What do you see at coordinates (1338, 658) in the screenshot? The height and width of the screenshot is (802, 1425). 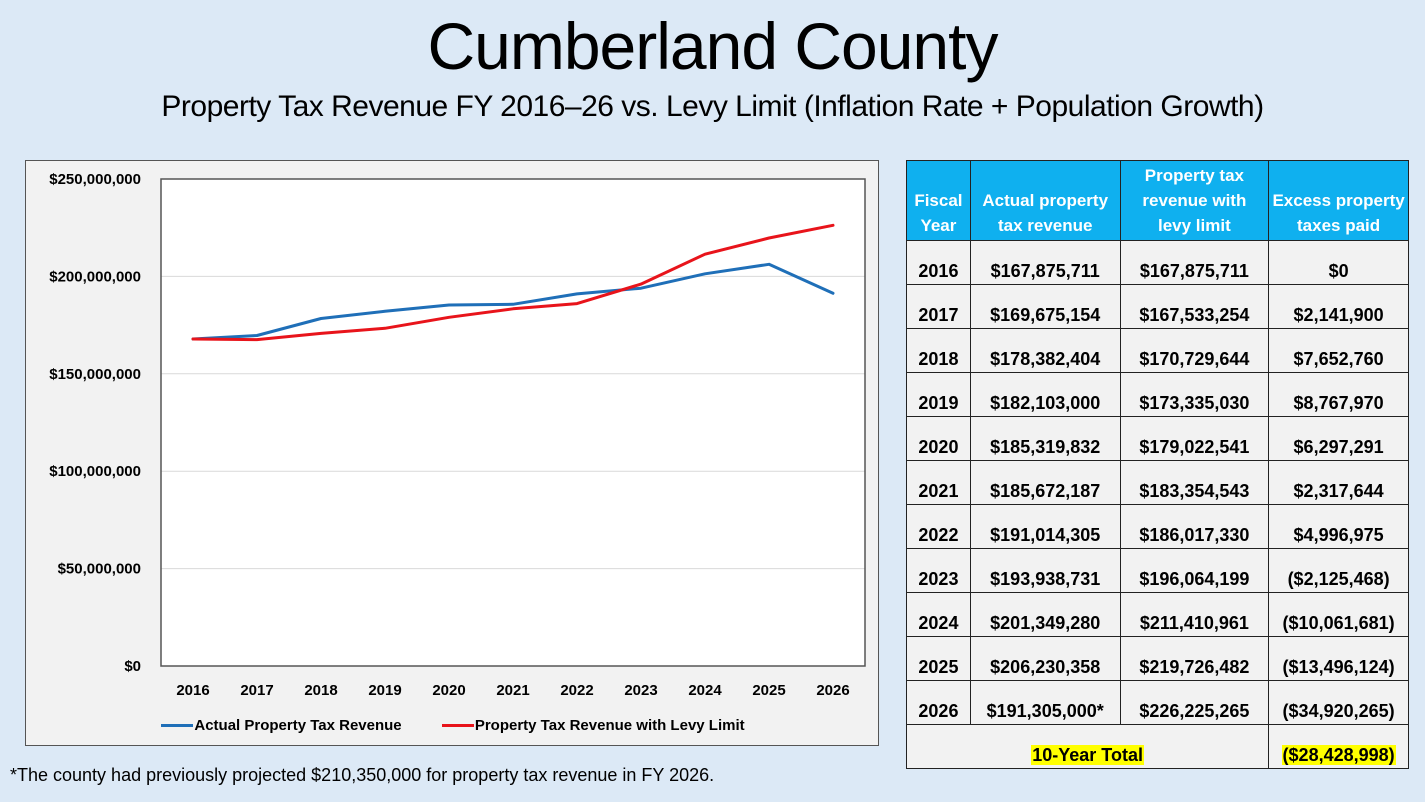 I see `table-cell: ($13,496,124)` at bounding box center [1338, 658].